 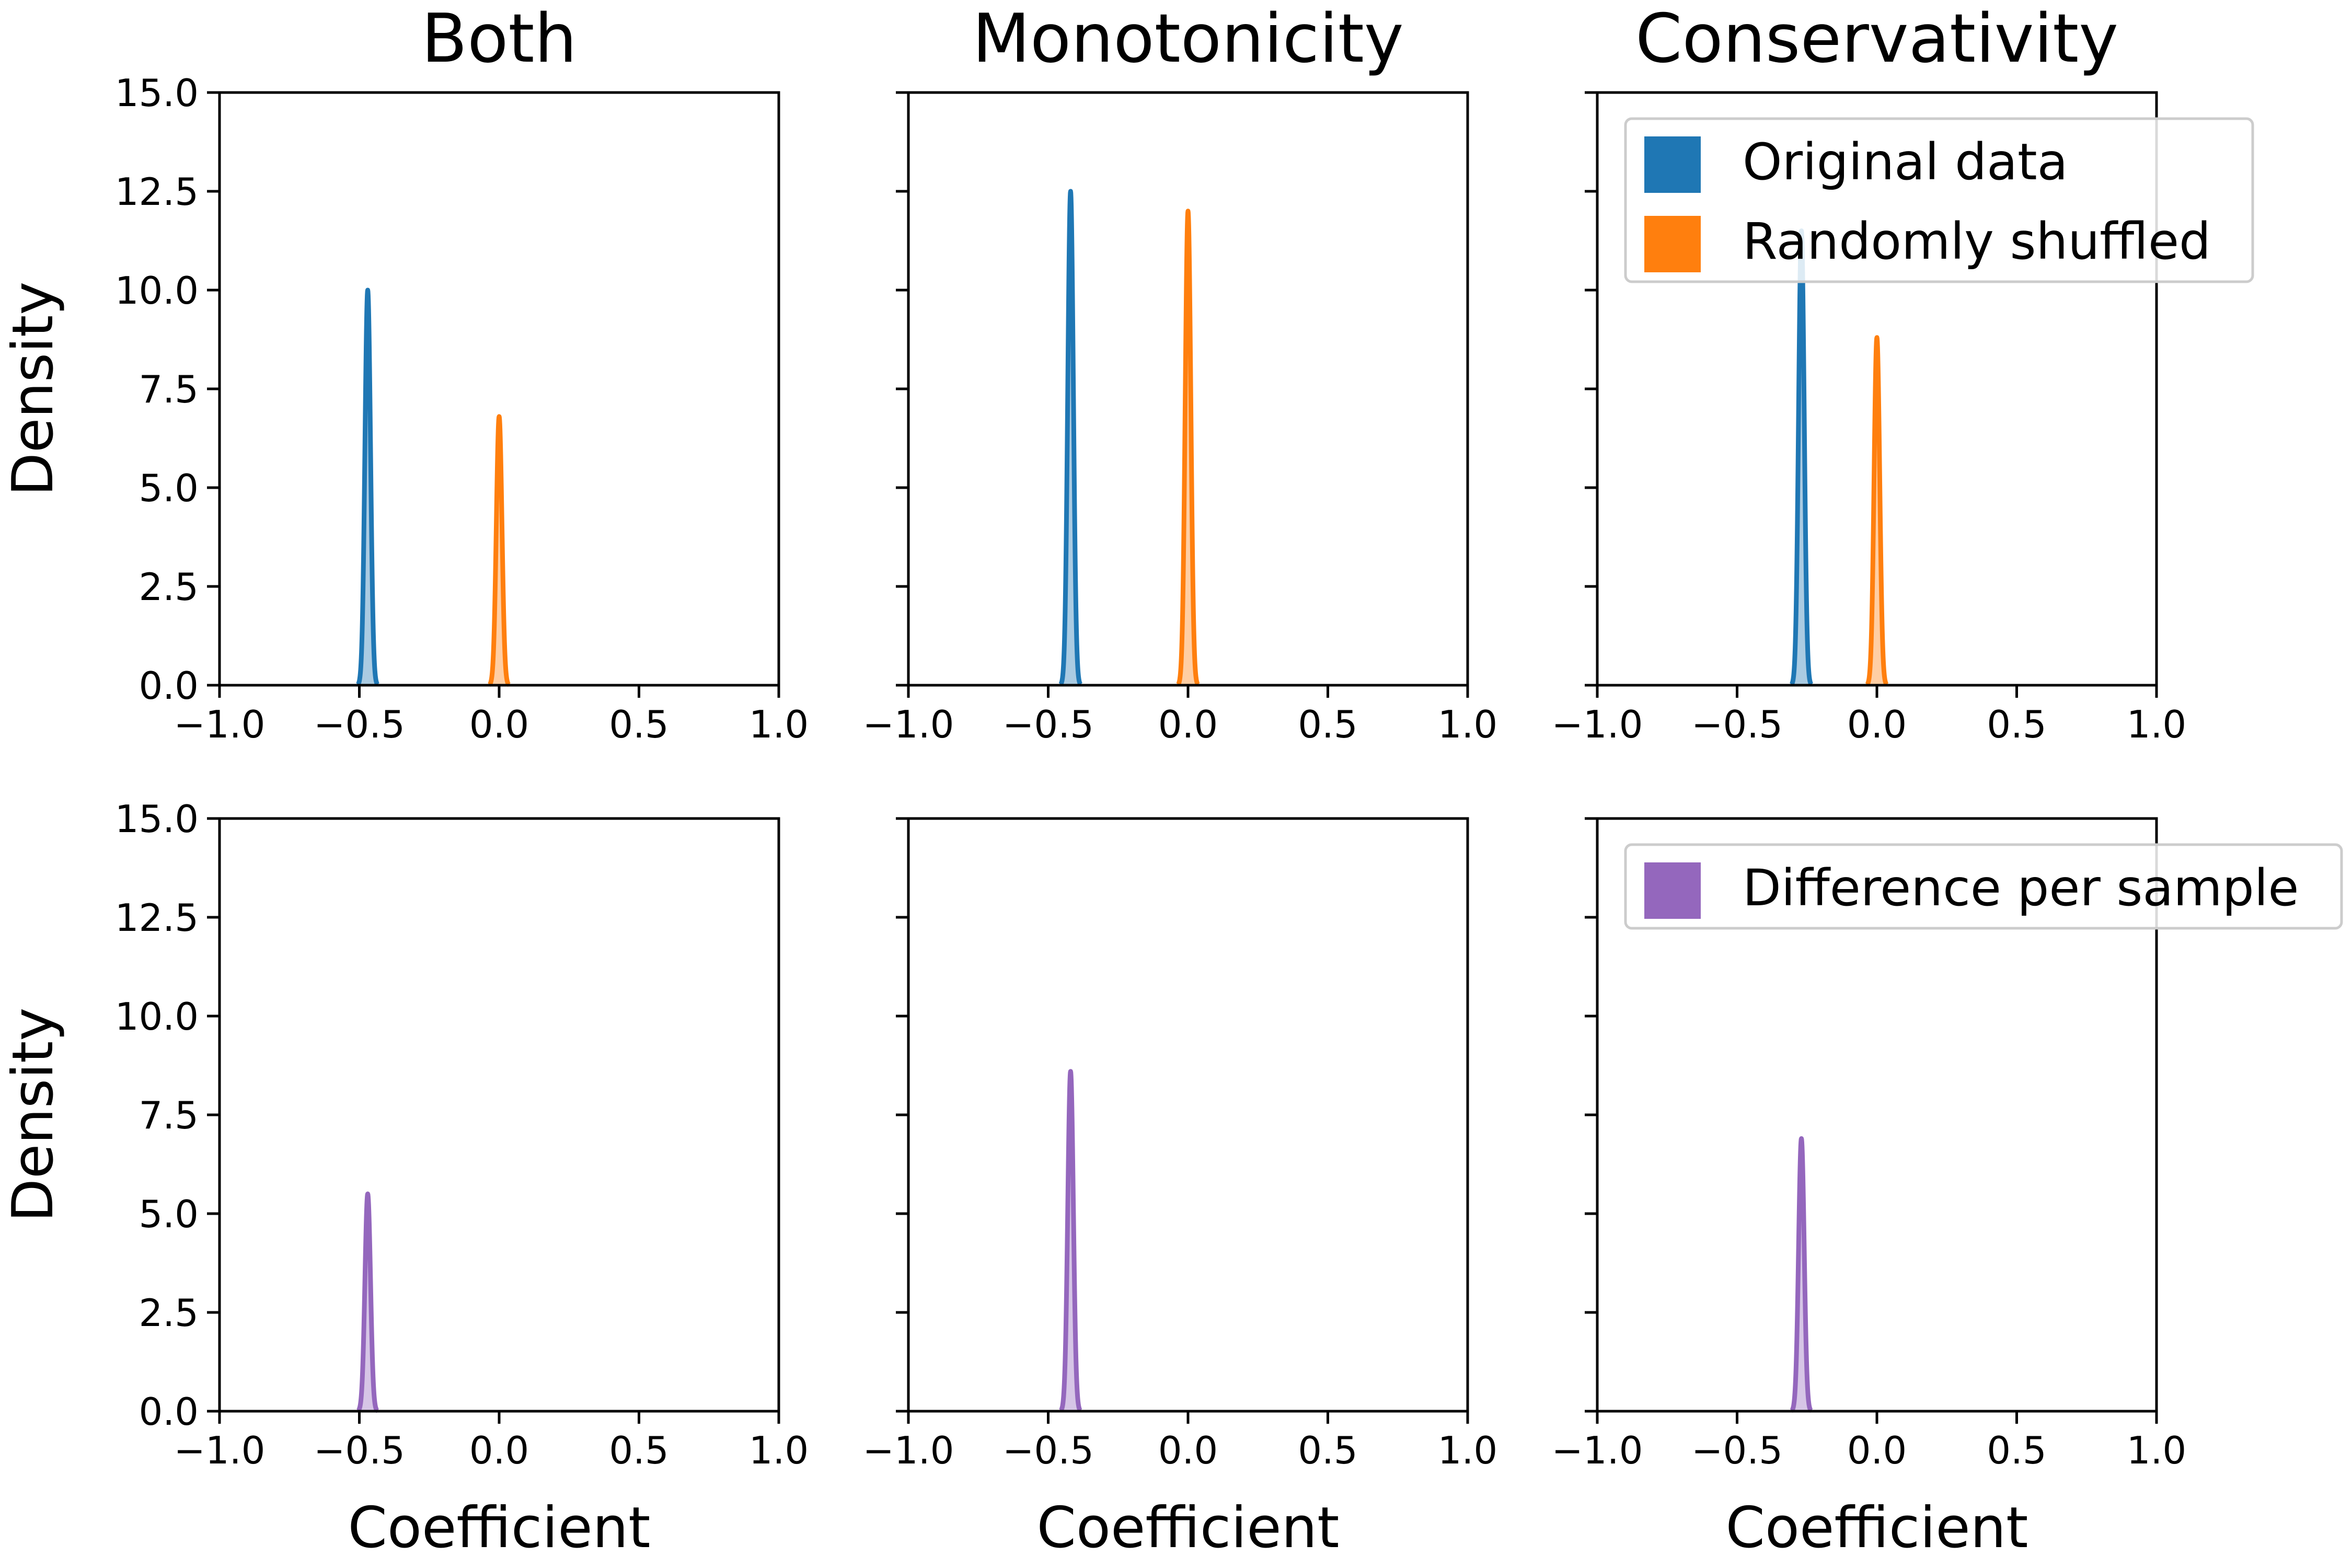 I want to click on density-fill-r0c1-original, so click(x=1070, y=438).